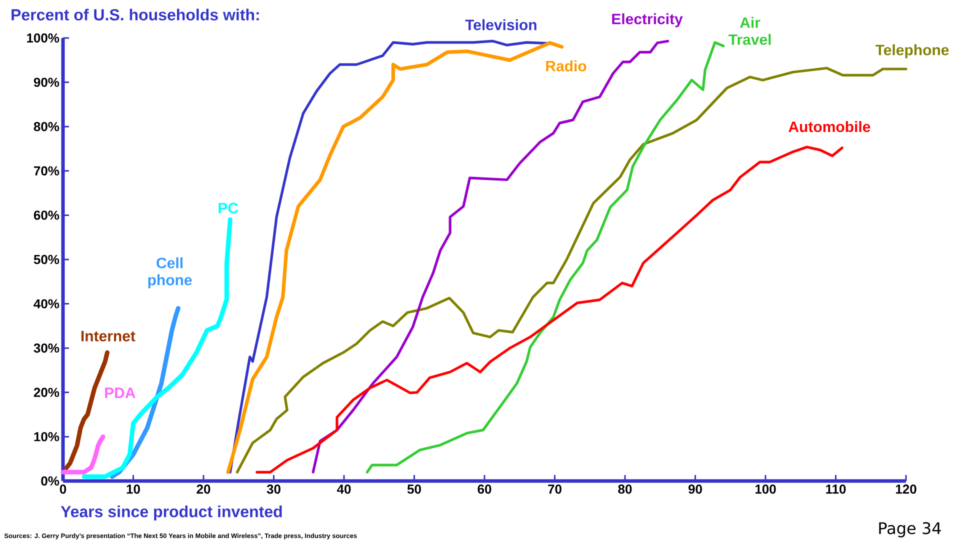 This screenshot has height=541, width=956. I want to click on series-label: PC, so click(228, 208).